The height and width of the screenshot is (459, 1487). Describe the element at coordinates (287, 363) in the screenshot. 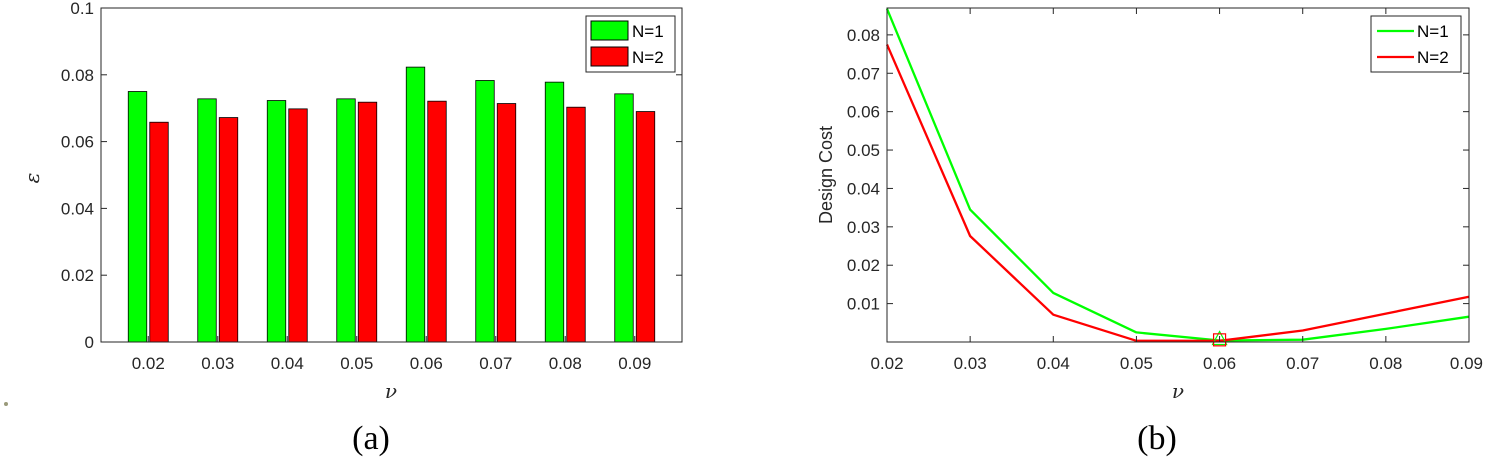

I see `x-tick-label-a-0.04: 0.04` at that location.